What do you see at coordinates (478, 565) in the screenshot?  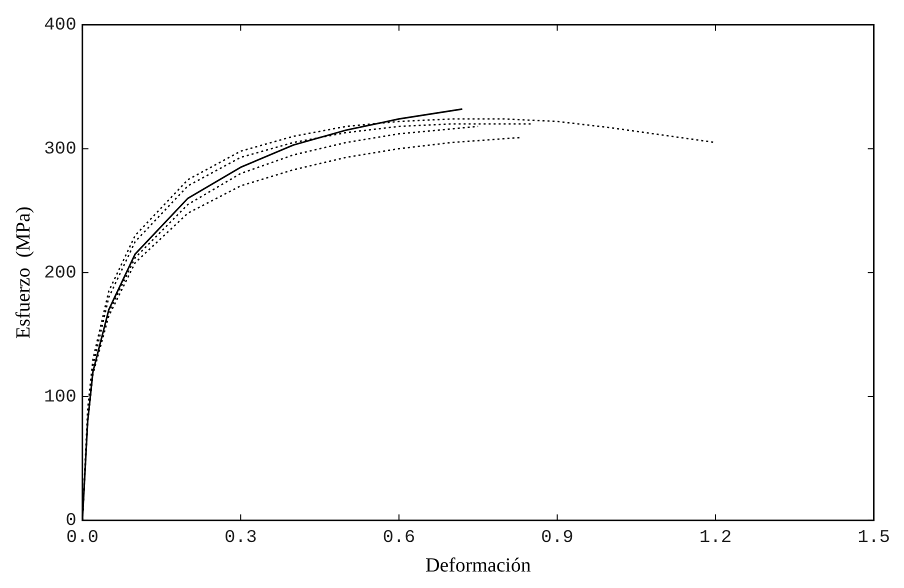 I see `x-axis-title: Deformación` at bounding box center [478, 565].